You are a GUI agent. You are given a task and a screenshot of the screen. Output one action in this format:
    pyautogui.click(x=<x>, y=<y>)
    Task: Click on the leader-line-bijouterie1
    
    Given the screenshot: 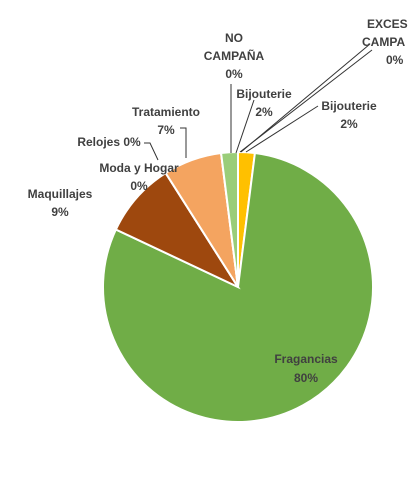 What is the action you would take?
    pyautogui.click(x=245, y=126)
    